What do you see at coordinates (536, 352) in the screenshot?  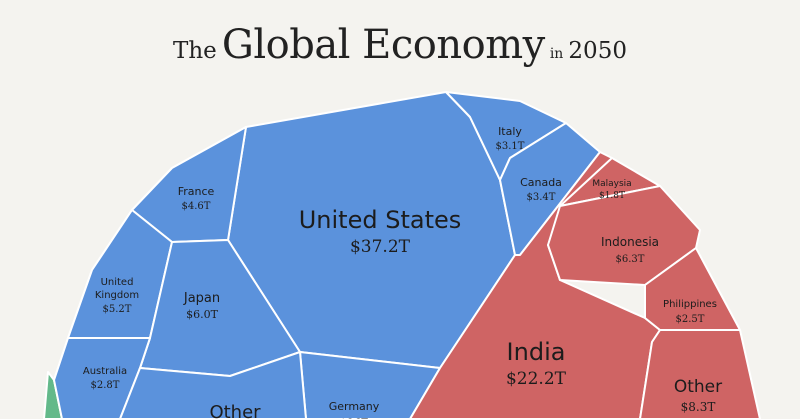 I see `label-india-name: India` at bounding box center [536, 352].